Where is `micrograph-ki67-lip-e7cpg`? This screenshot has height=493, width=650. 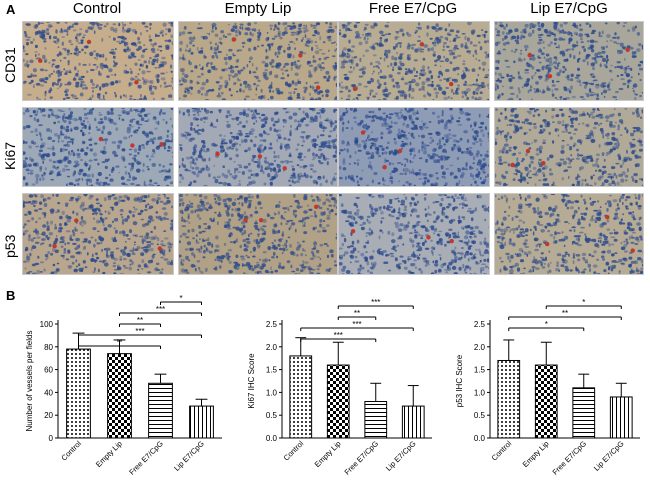 micrograph-ki67-lip-e7cpg is located at coordinates (569, 147).